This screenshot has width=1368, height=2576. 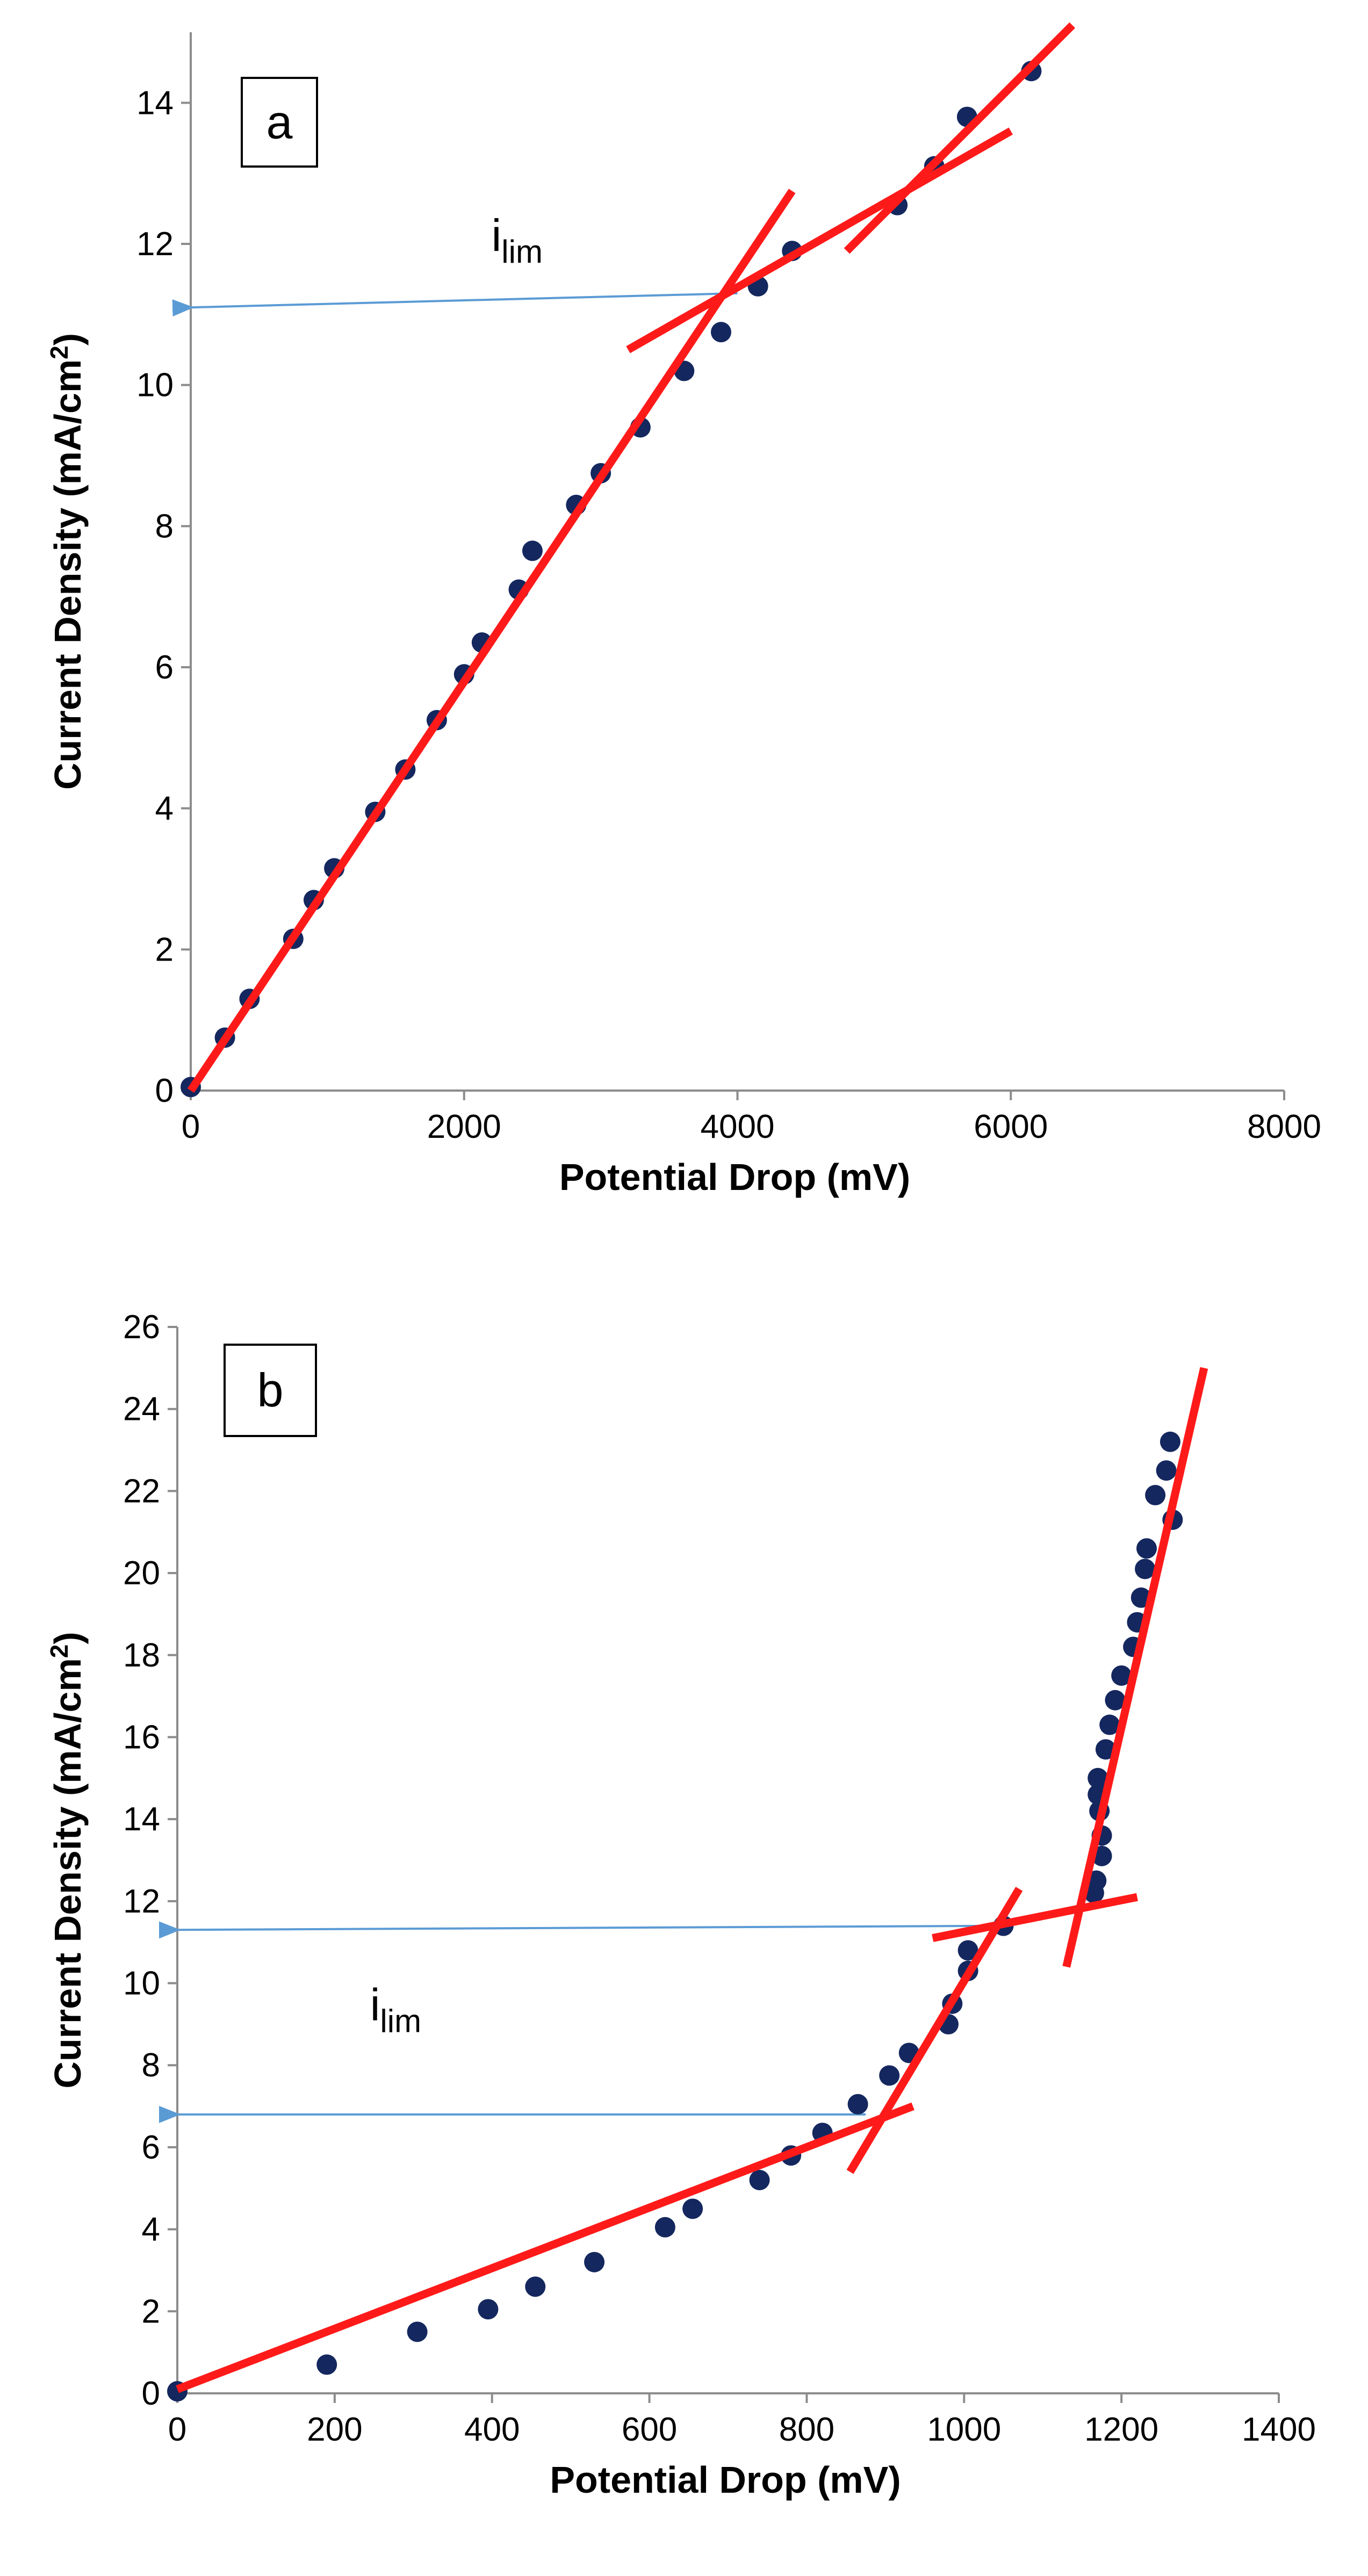 I want to click on x-tick-label: 6000, so click(x=1011, y=1127).